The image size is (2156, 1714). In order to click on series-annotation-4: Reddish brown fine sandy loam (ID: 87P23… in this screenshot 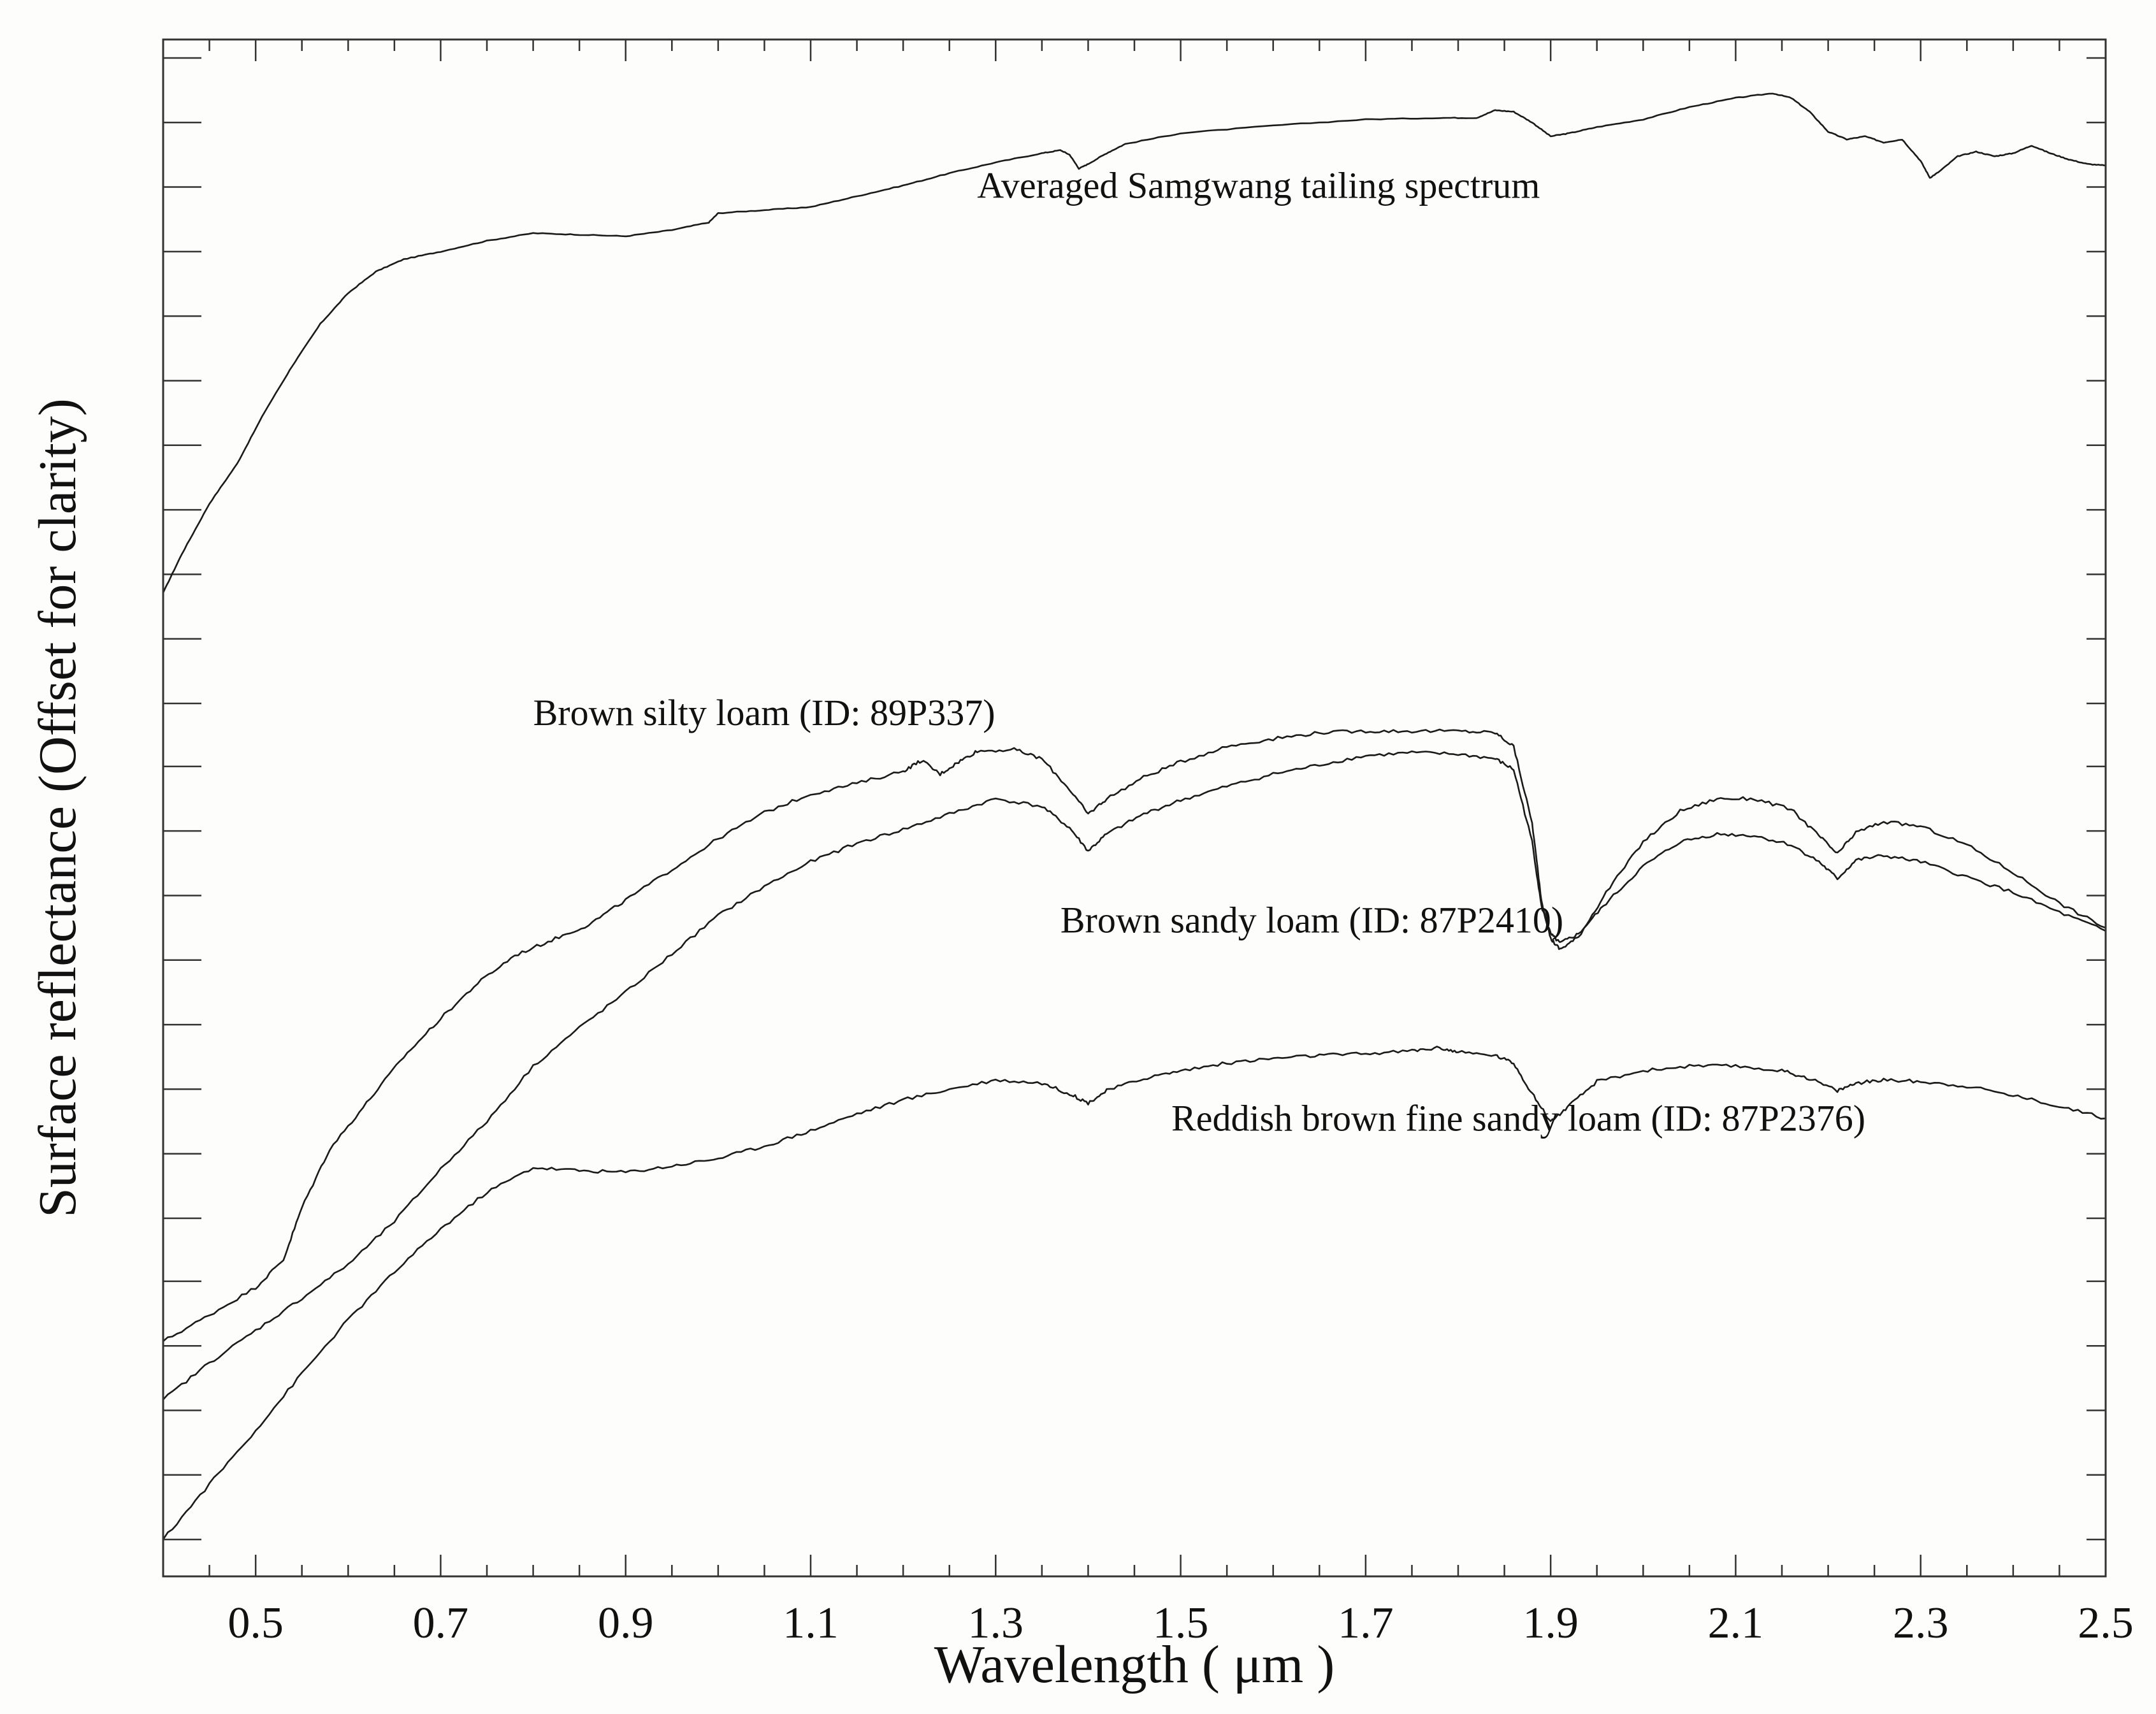, I will do `click(1518, 1118)`.